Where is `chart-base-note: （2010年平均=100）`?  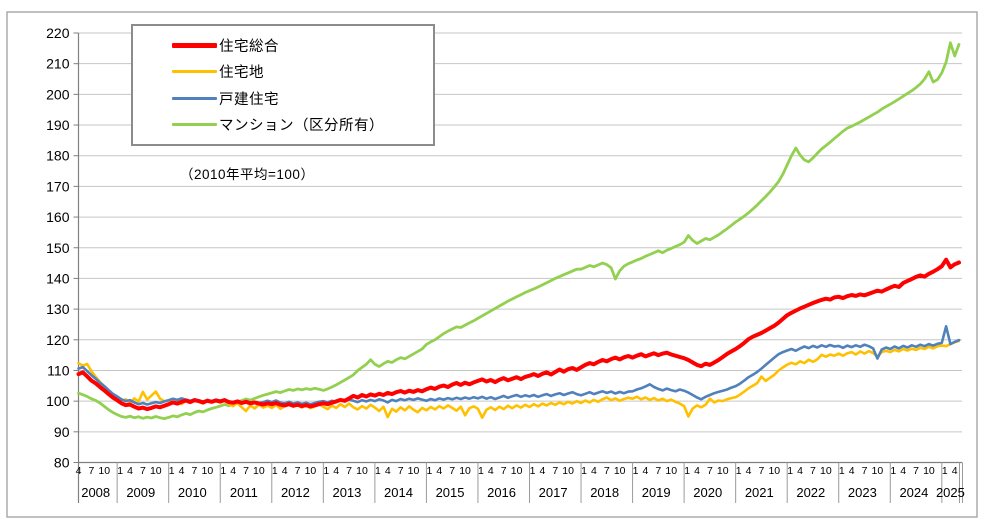 chart-base-note: （2010年平均=100） is located at coordinates (247, 174).